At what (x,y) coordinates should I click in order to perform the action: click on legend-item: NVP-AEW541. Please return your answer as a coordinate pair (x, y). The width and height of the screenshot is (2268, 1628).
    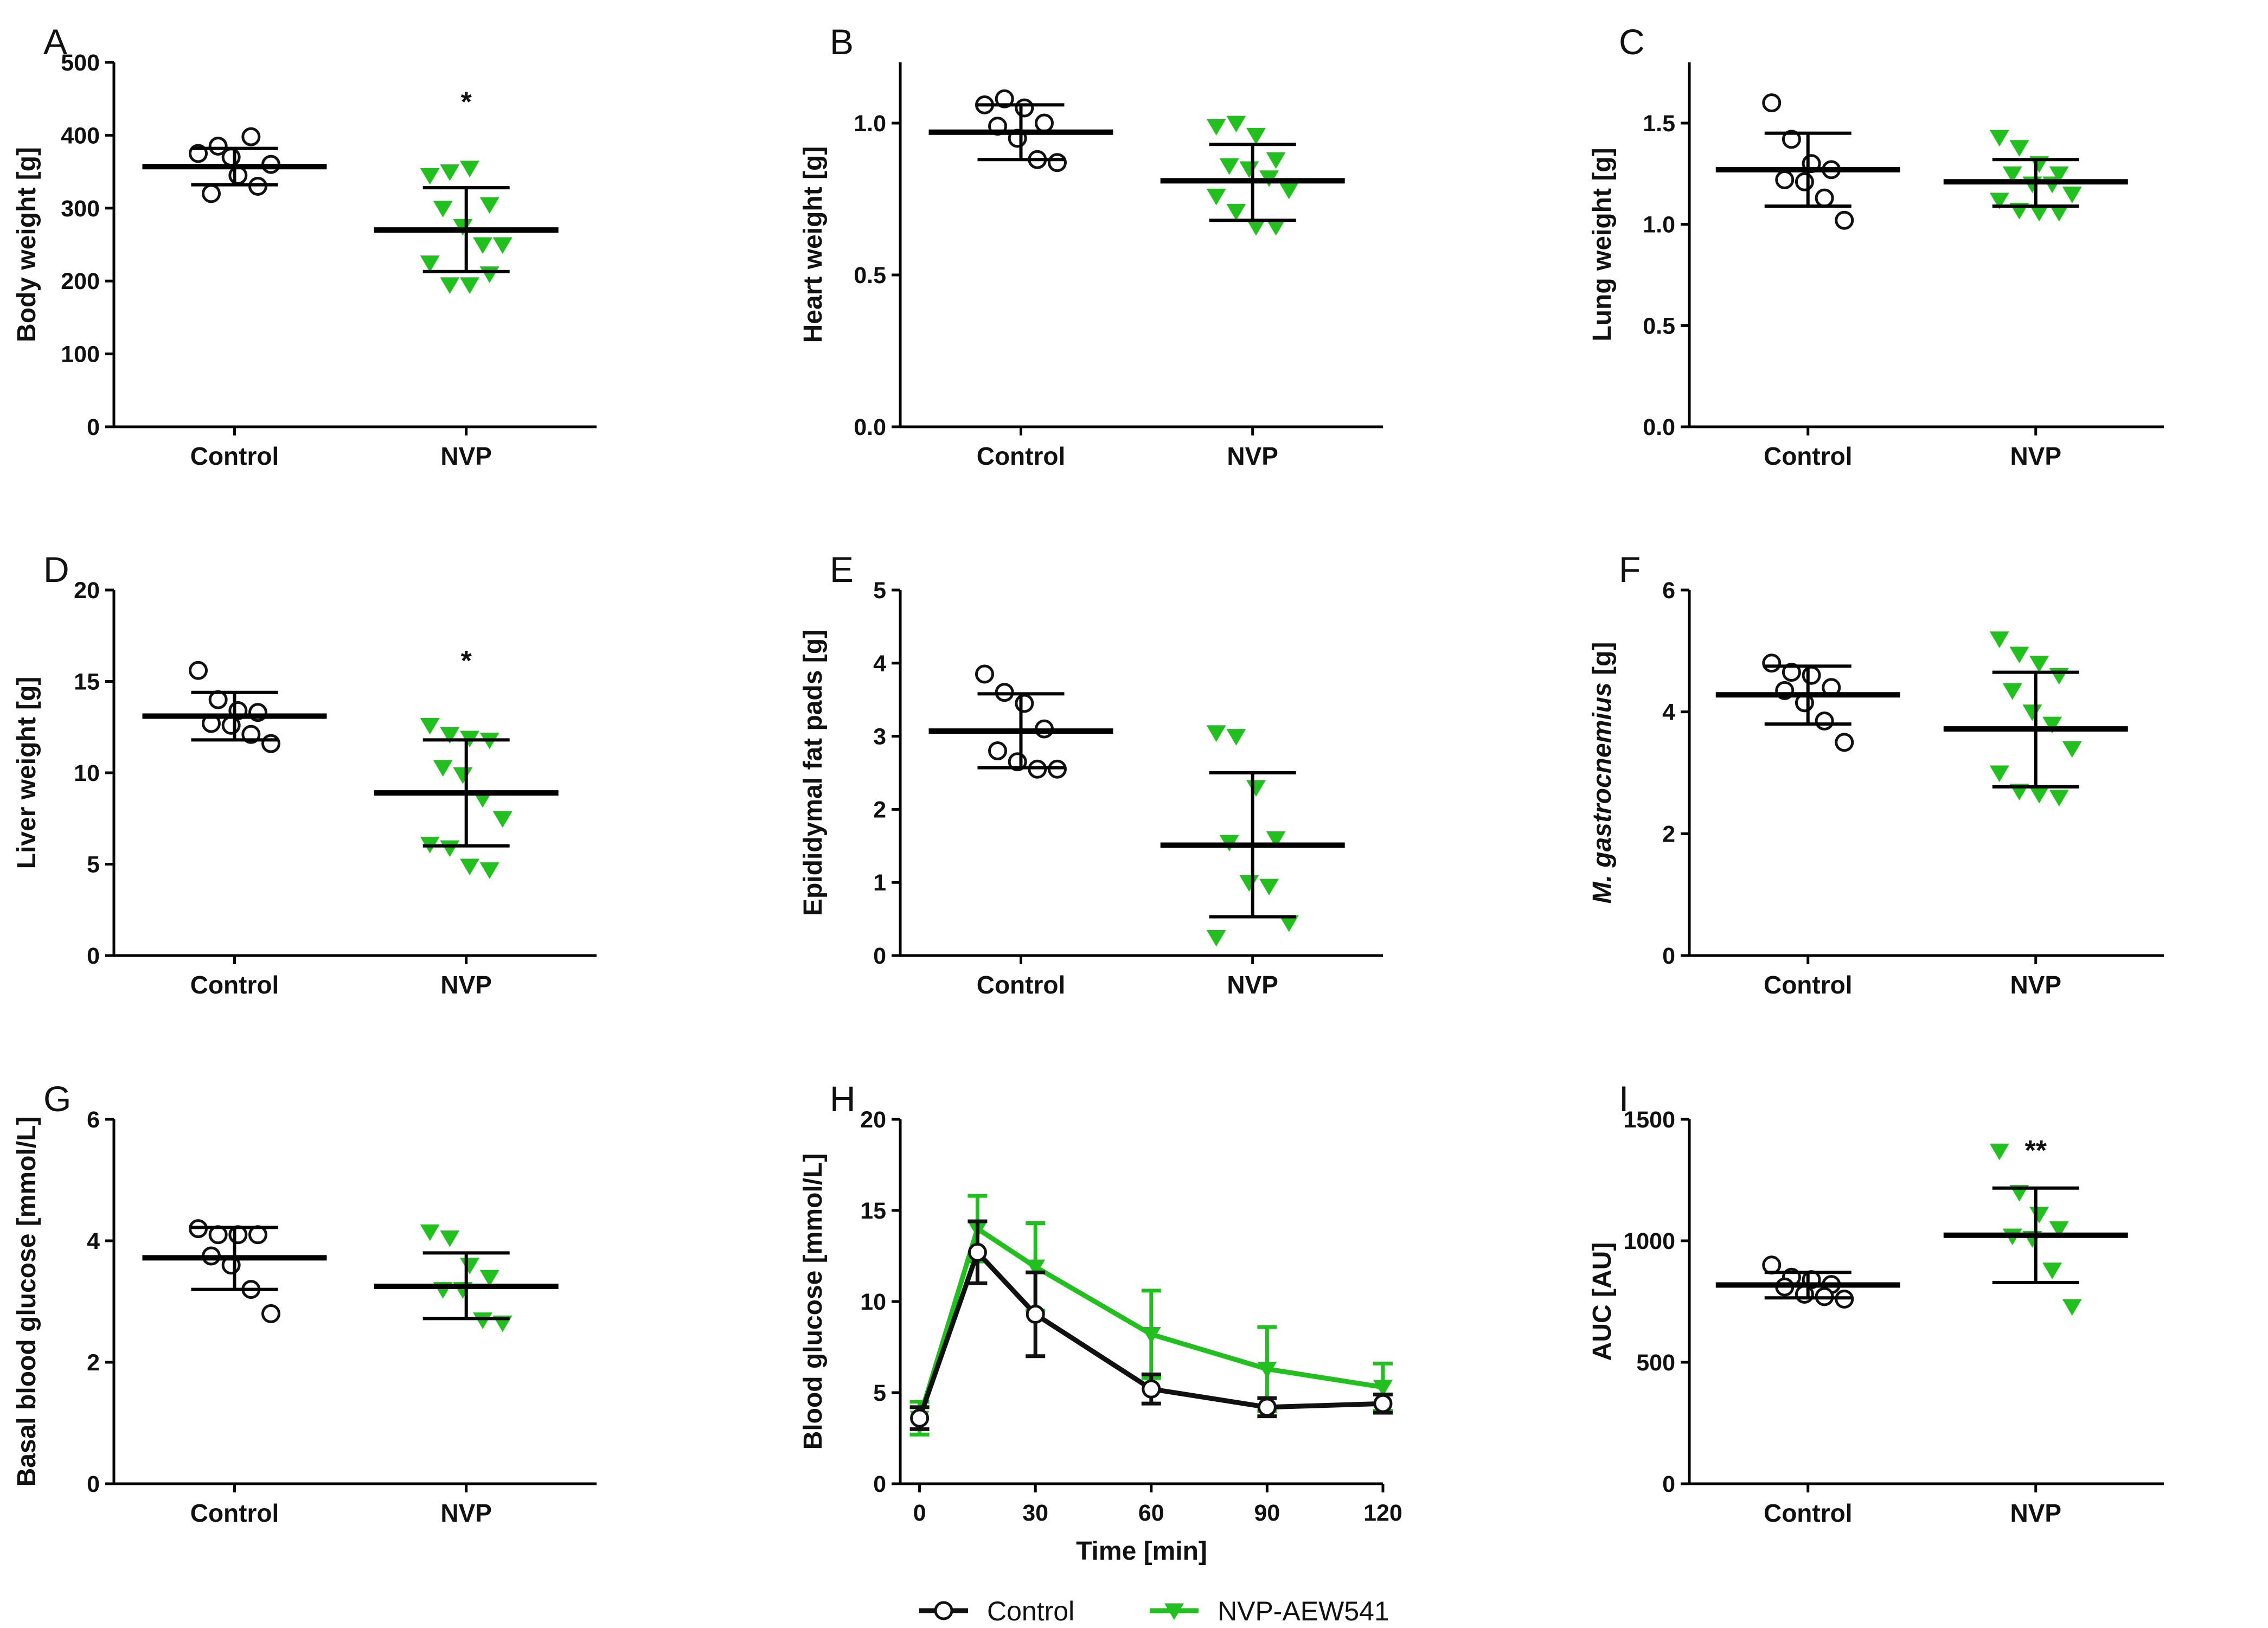
    Looking at the image, I should click on (1269, 1611).